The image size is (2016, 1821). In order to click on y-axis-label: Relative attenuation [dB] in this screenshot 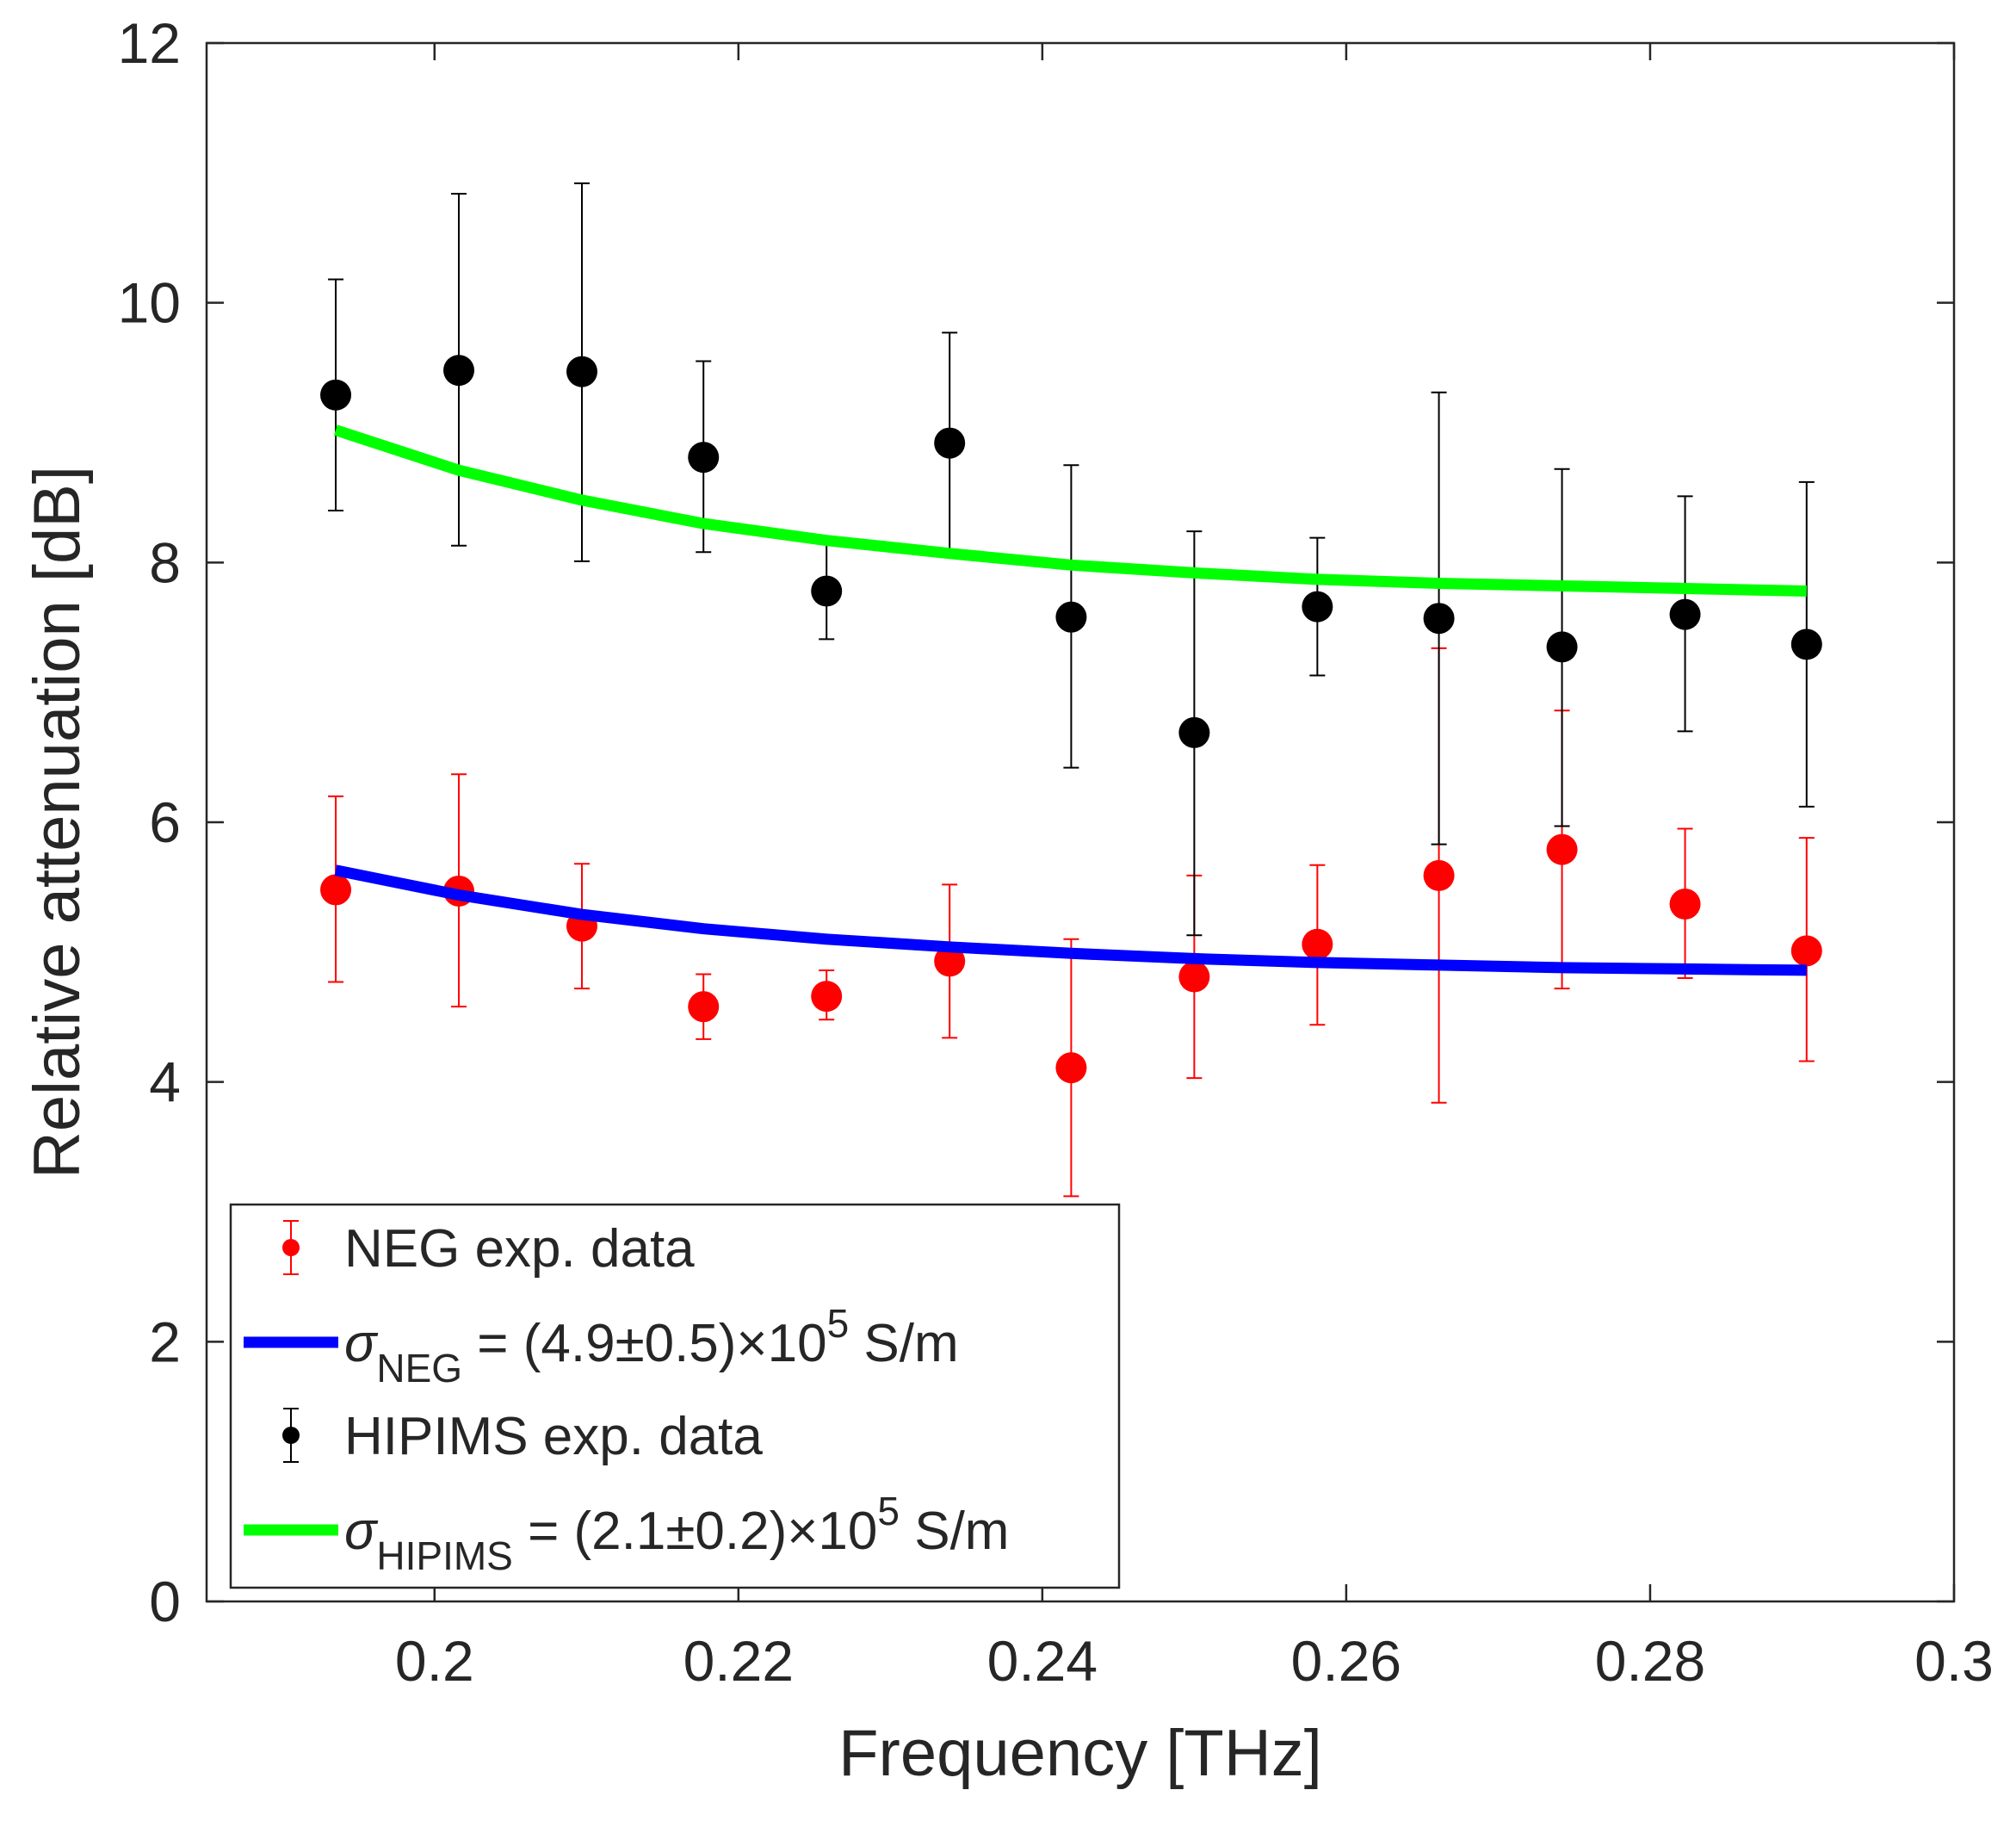, I will do `click(58, 822)`.